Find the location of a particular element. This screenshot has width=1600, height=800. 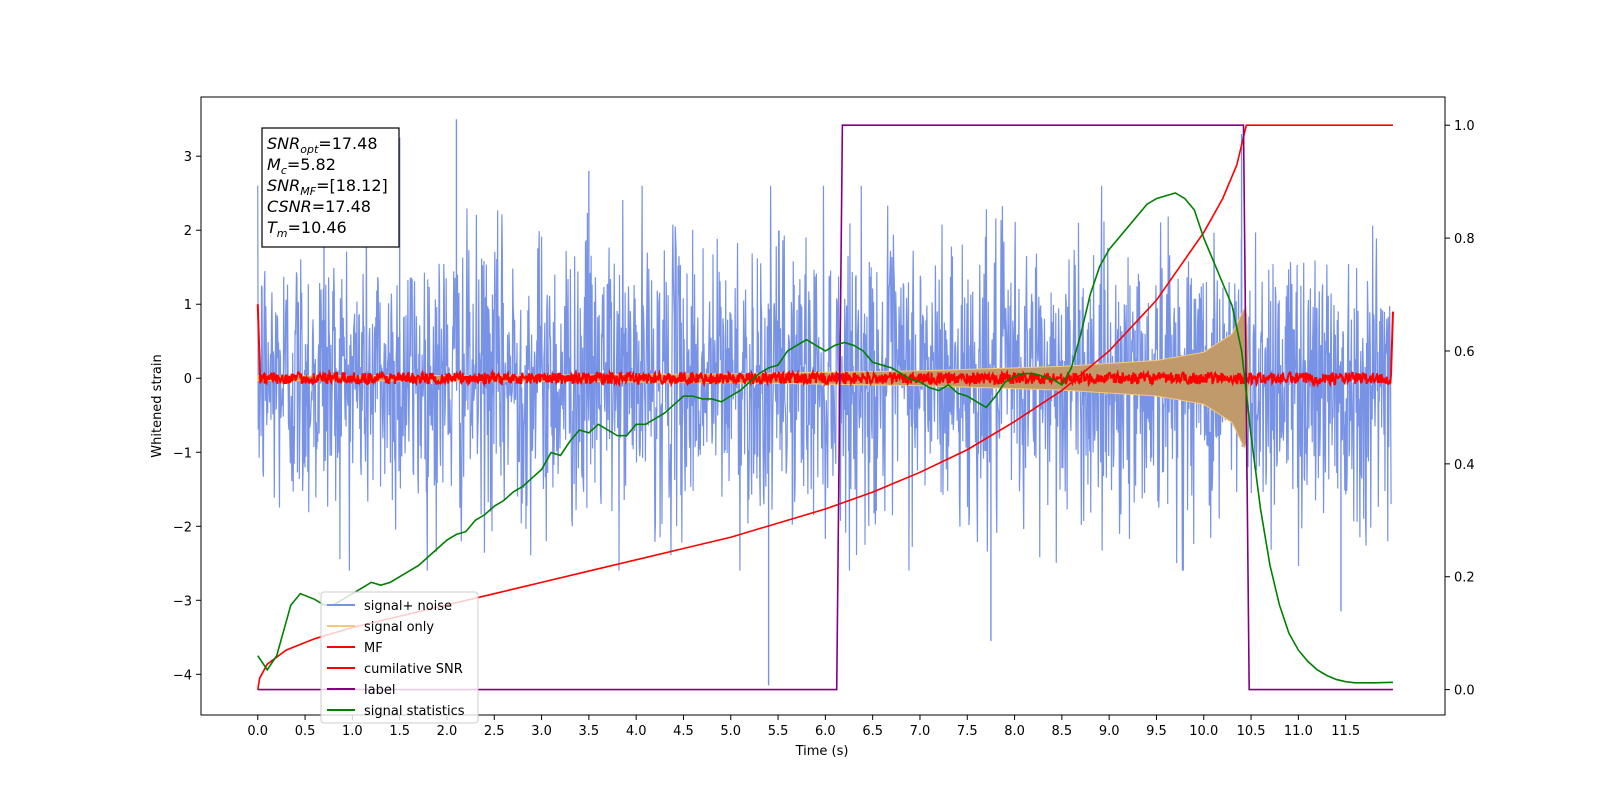

x-tick-label: 0.0 is located at coordinates (257, 731).